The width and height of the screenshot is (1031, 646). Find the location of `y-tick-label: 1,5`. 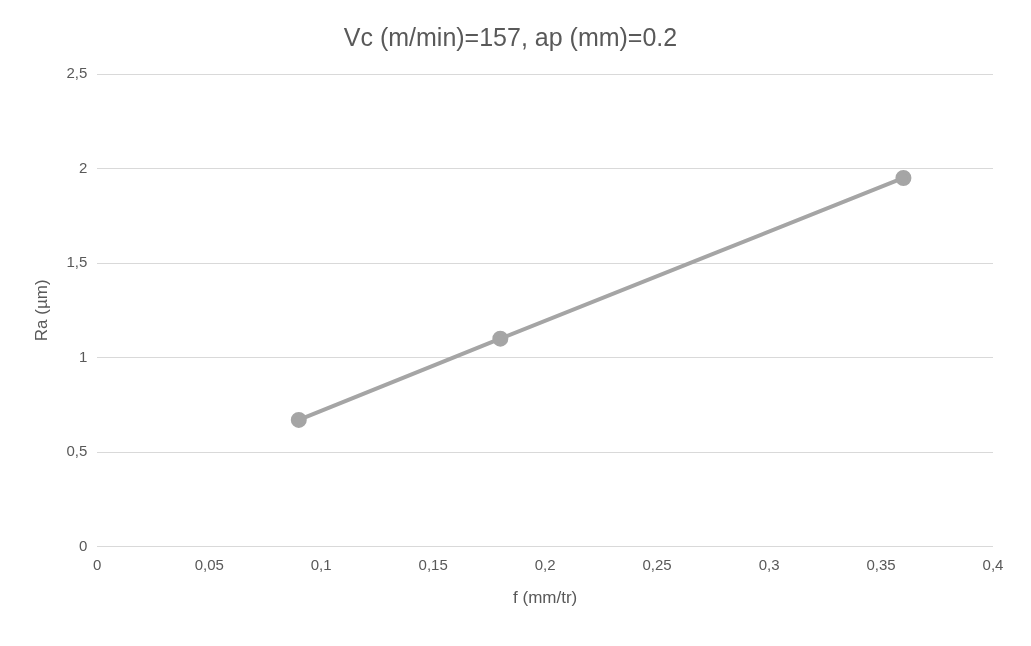

y-tick-label: 1,5 is located at coordinates (77, 262).